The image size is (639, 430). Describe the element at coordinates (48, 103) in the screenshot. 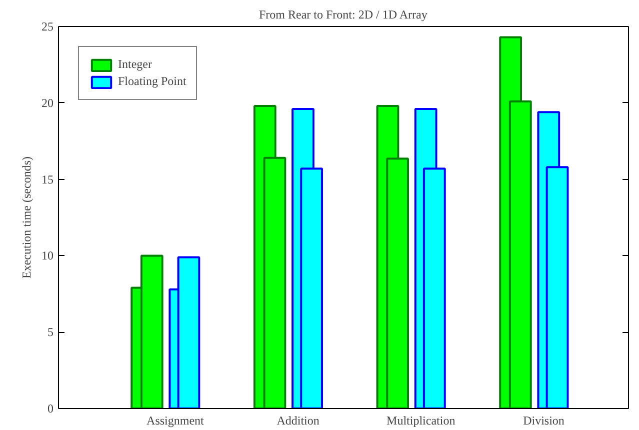

I see `y-tick-label: 20` at that location.